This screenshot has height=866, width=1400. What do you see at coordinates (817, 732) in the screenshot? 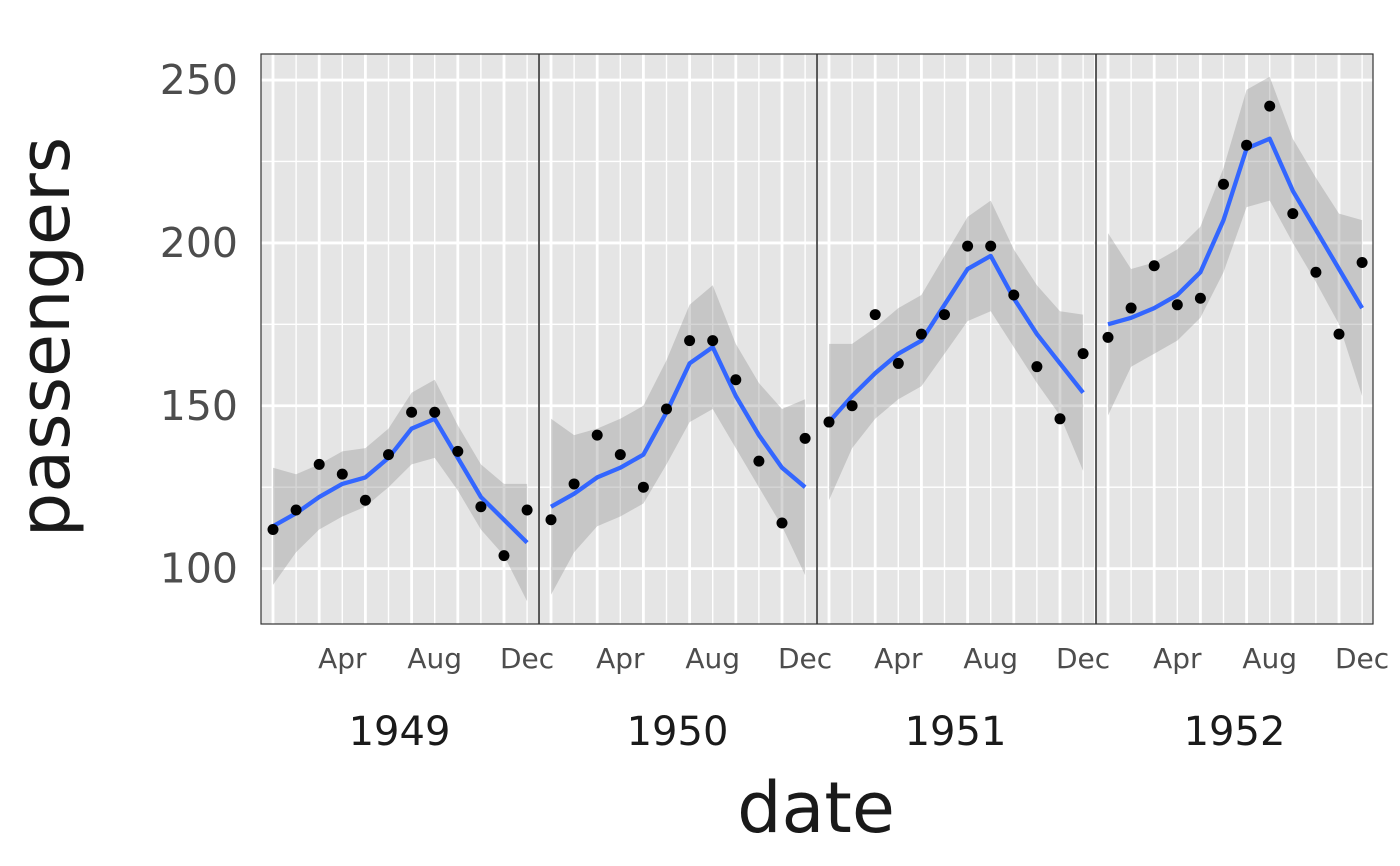
I see `year-strip-labels: 1949 1950 1951 1952` at bounding box center [817, 732].